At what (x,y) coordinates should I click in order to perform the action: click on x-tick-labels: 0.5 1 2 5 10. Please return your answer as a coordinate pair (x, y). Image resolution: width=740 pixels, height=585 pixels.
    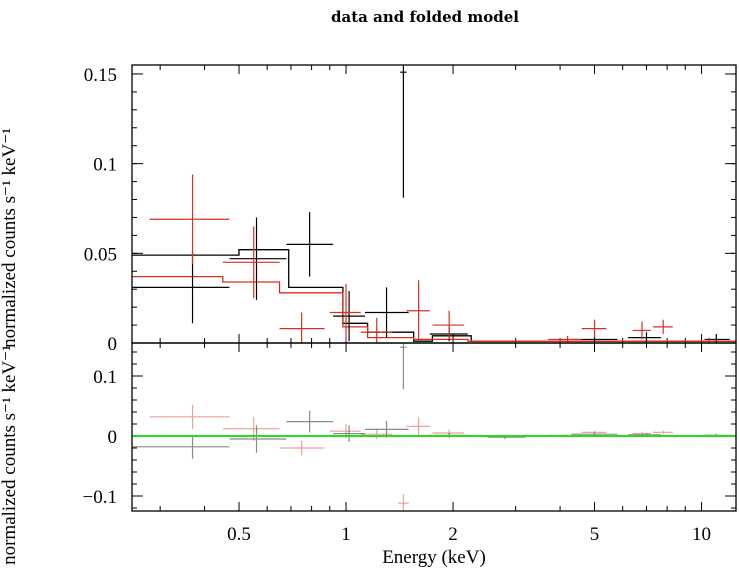
    Looking at the image, I should click on (469, 534).